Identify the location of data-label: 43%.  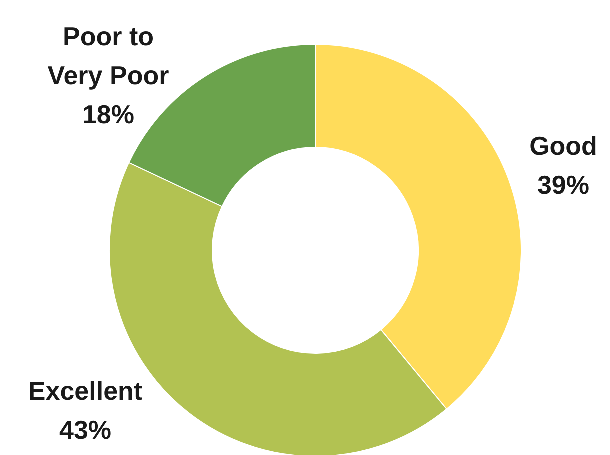
(85, 430).